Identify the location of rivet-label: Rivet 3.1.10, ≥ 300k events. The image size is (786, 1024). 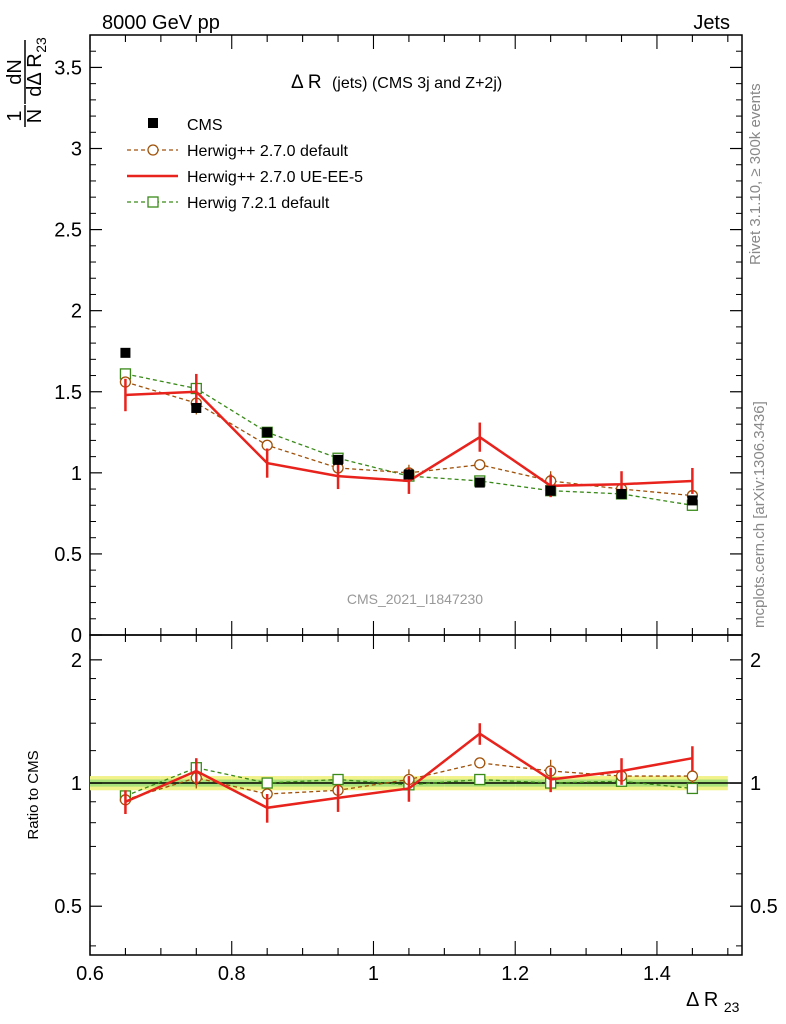
(755, 174).